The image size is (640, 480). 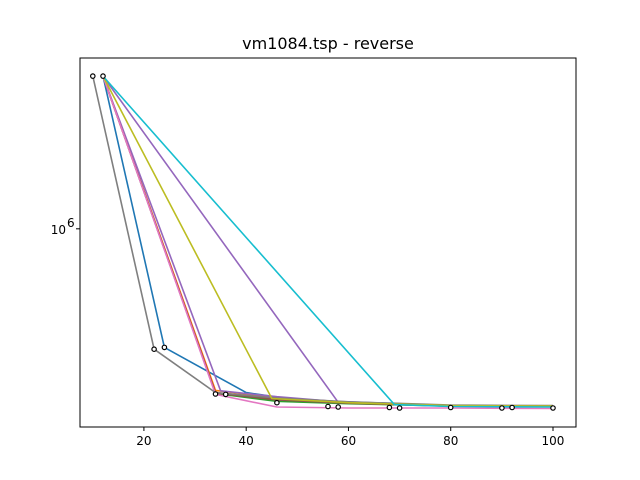 What do you see at coordinates (348, 441) in the screenshot?
I see `x-tick-label: 60` at bounding box center [348, 441].